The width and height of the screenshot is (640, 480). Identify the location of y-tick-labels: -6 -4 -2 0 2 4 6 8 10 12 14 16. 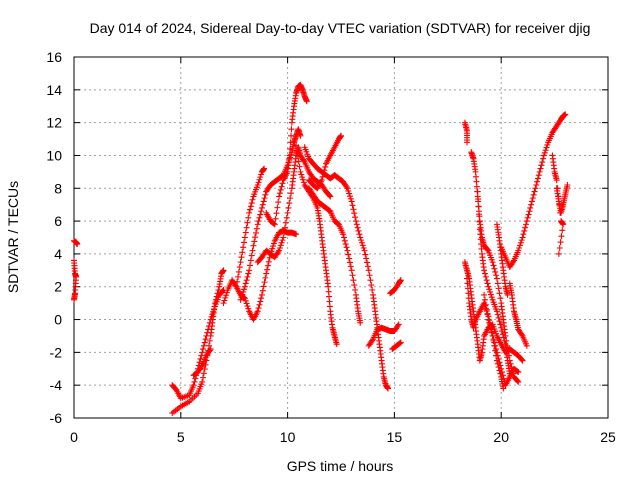
(54, 237).